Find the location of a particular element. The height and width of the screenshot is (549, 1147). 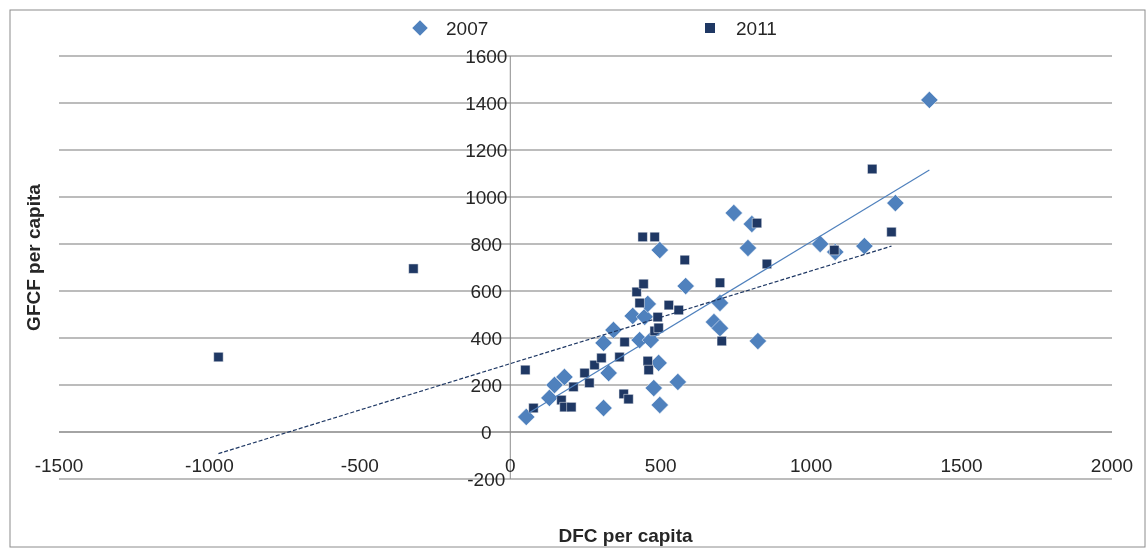

y-tick-label: 600 is located at coordinates (486, 291).